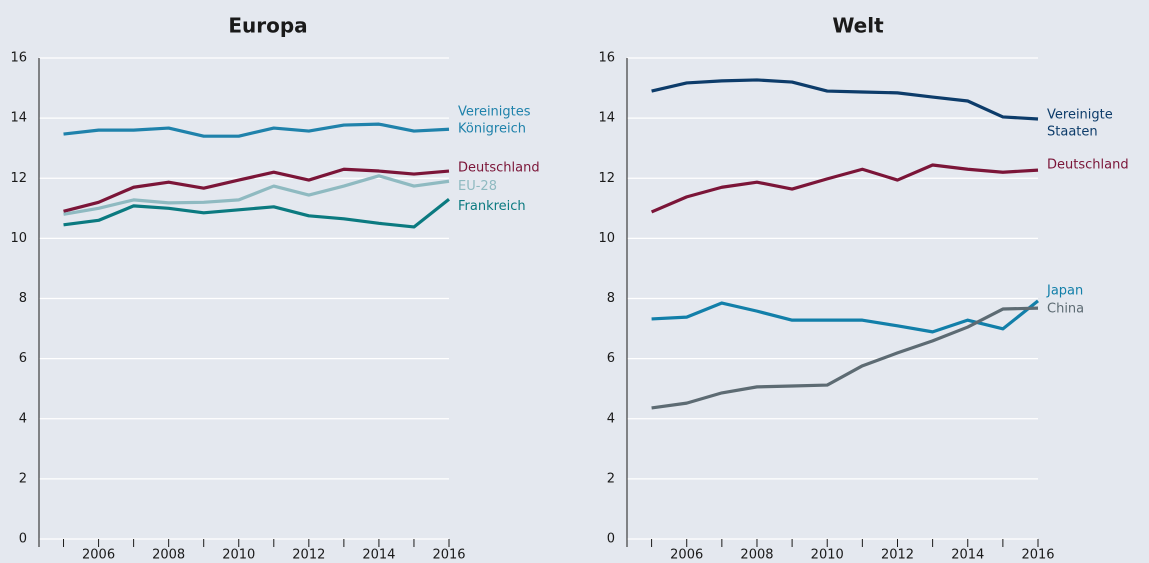 This screenshot has height=563, width=1149. I want to click on series-label: China, so click(1065, 309).